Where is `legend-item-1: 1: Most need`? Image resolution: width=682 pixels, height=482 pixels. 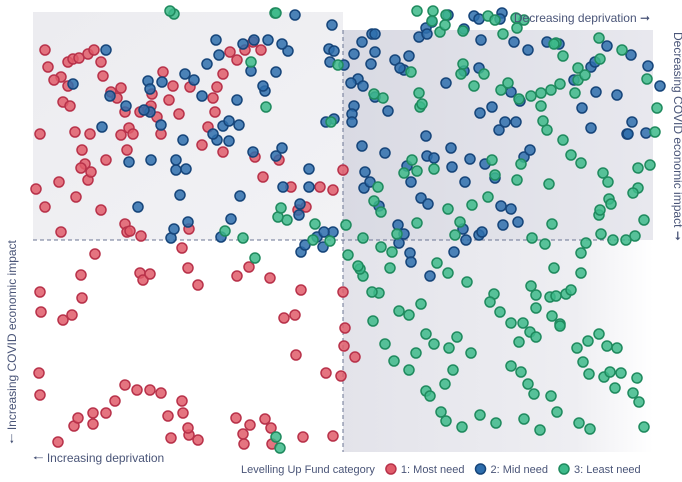
legend-item-1: 1: Most need is located at coordinates (425, 469).